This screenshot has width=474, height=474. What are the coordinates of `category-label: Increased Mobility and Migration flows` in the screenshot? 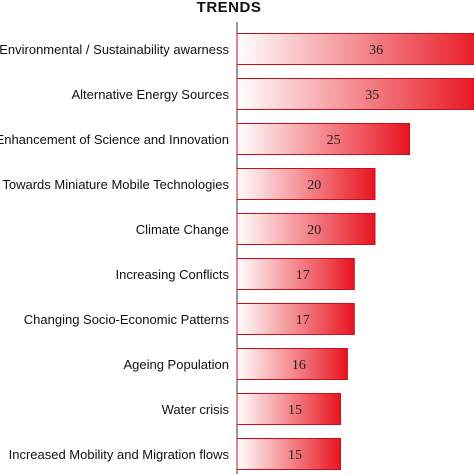 It's located at (119, 454).